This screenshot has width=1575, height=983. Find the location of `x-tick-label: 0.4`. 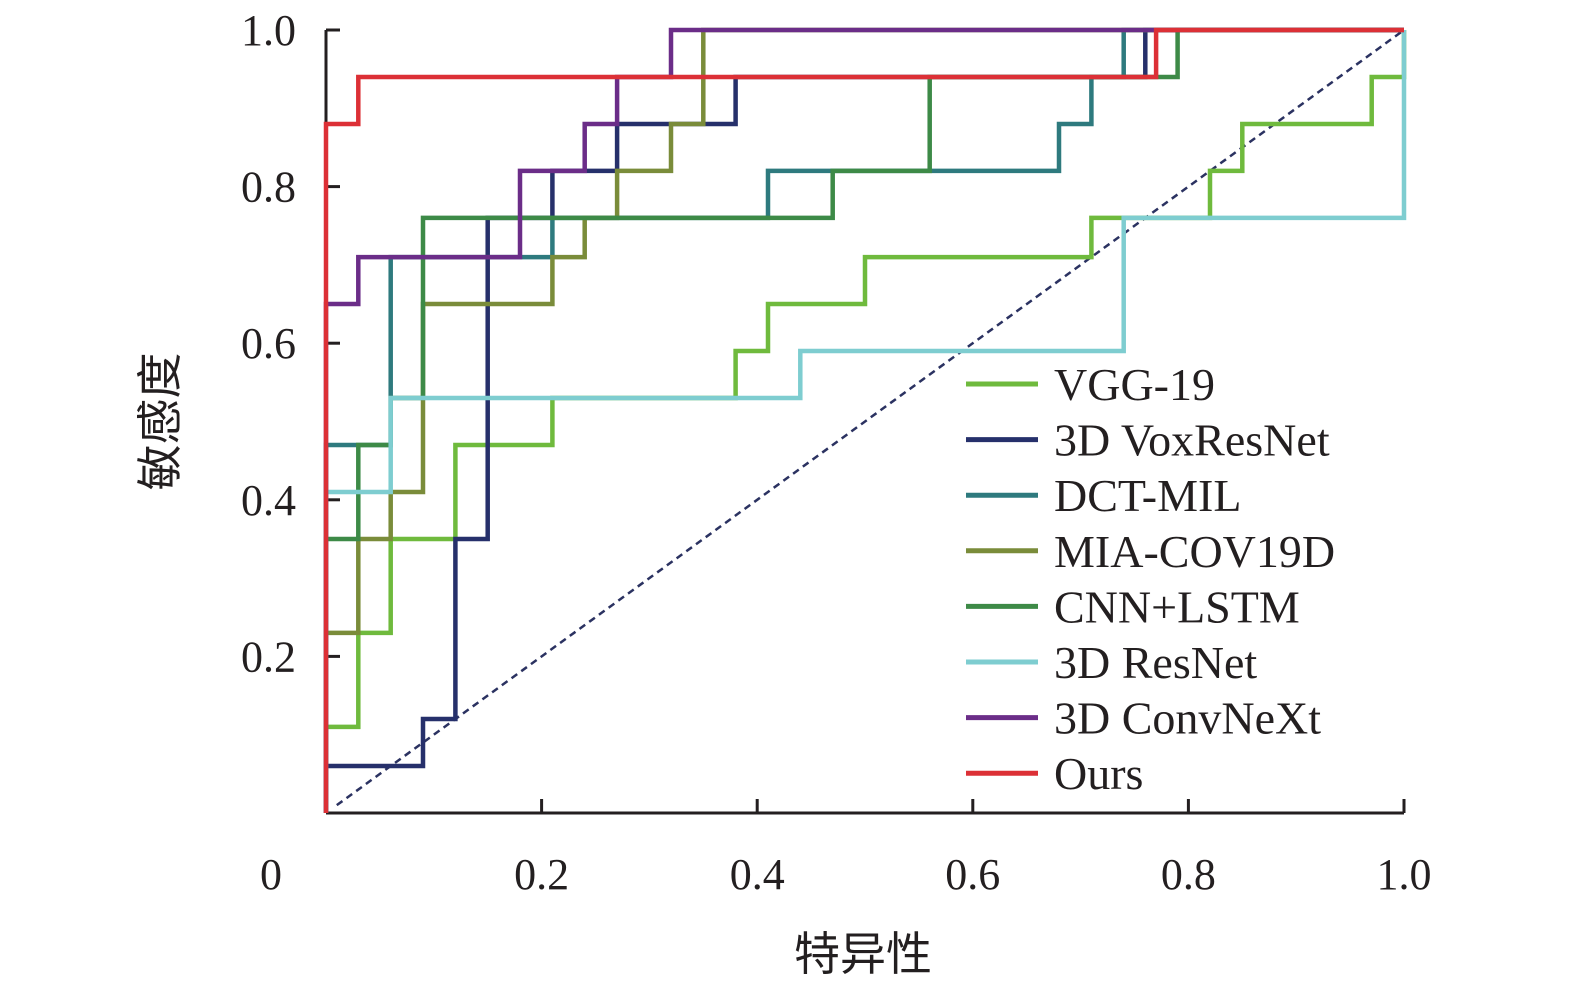

x-tick-label: 0.4 is located at coordinates (757, 874).